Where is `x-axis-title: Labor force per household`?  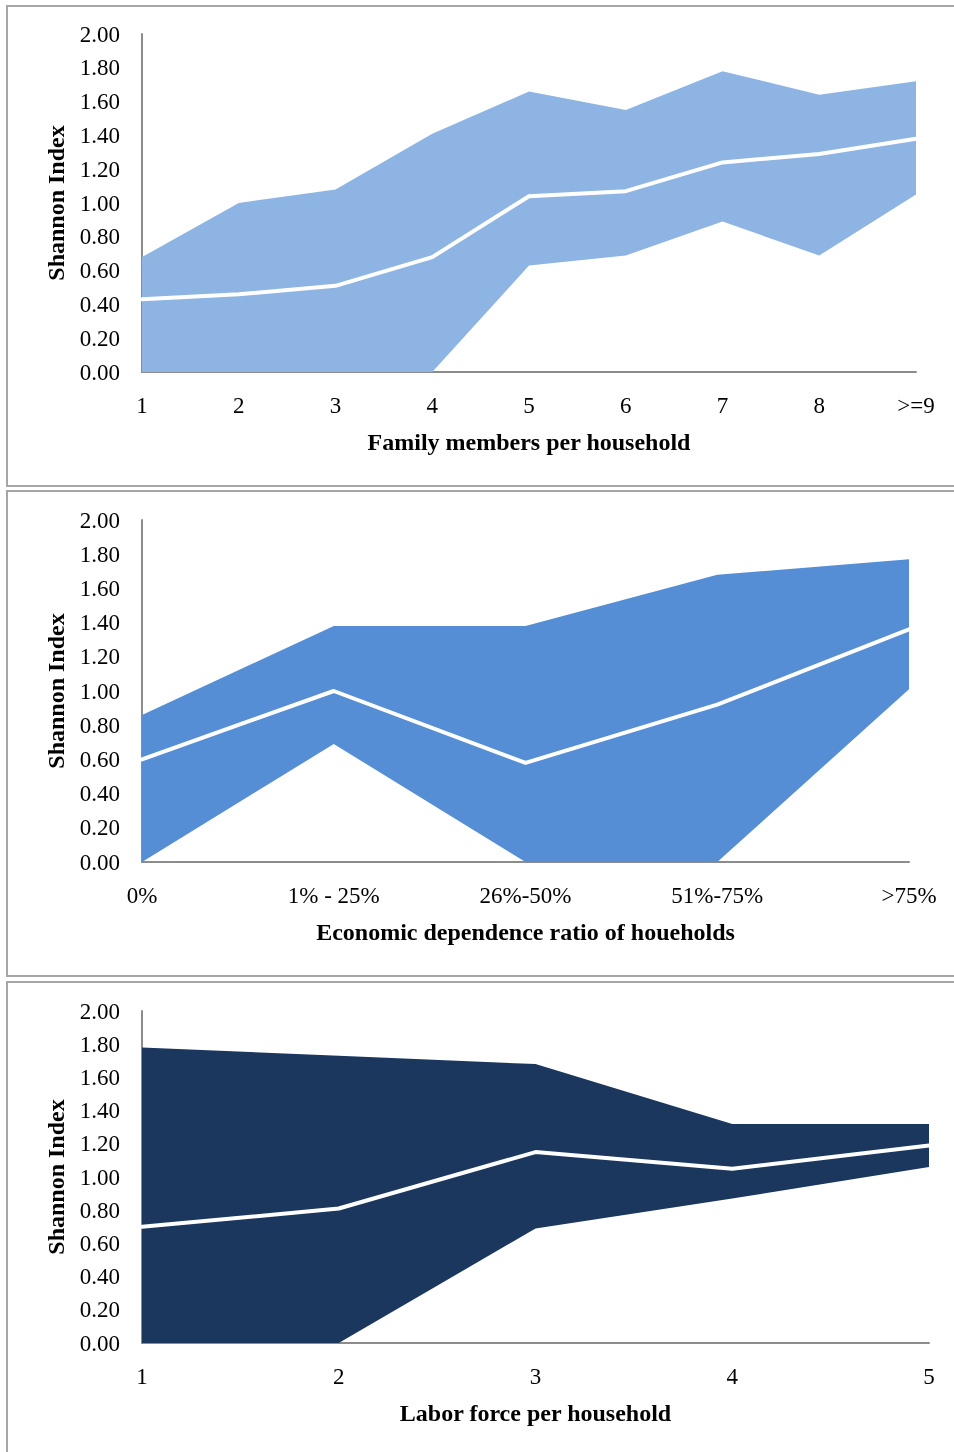 x-axis-title: Labor force per household is located at coordinates (535, 1413).